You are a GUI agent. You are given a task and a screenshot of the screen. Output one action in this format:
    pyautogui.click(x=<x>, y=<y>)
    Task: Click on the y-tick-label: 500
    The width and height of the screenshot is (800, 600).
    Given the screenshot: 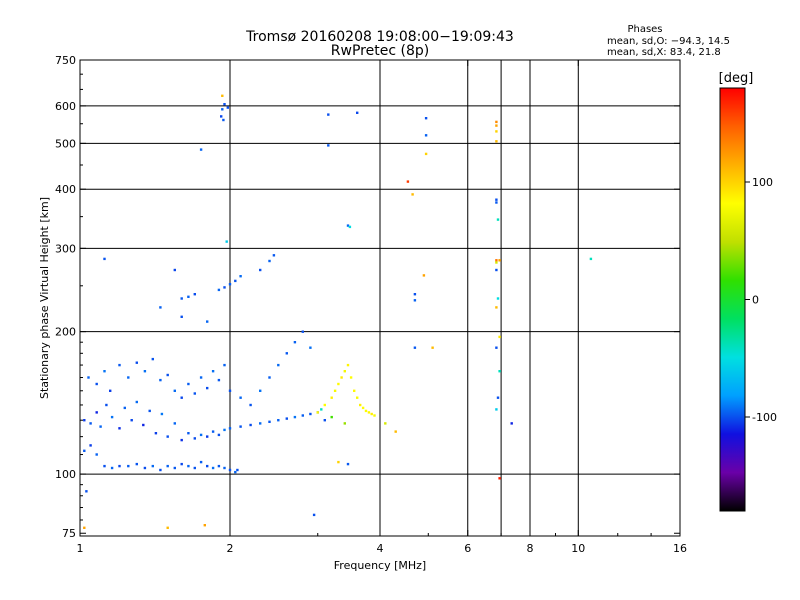 What is the action you would take?
    pyautogui.click(x=65, y=143)
    